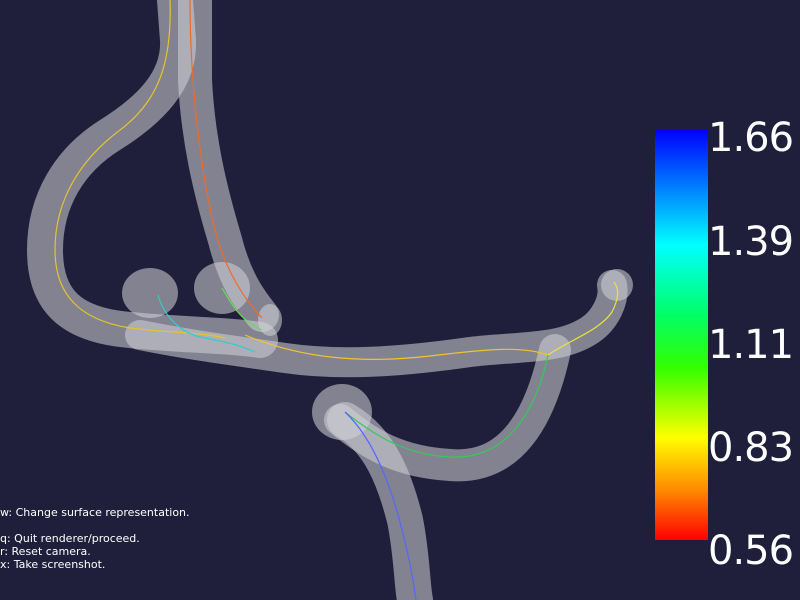  I want to click on scalar-colorbar, so click(681, 335).